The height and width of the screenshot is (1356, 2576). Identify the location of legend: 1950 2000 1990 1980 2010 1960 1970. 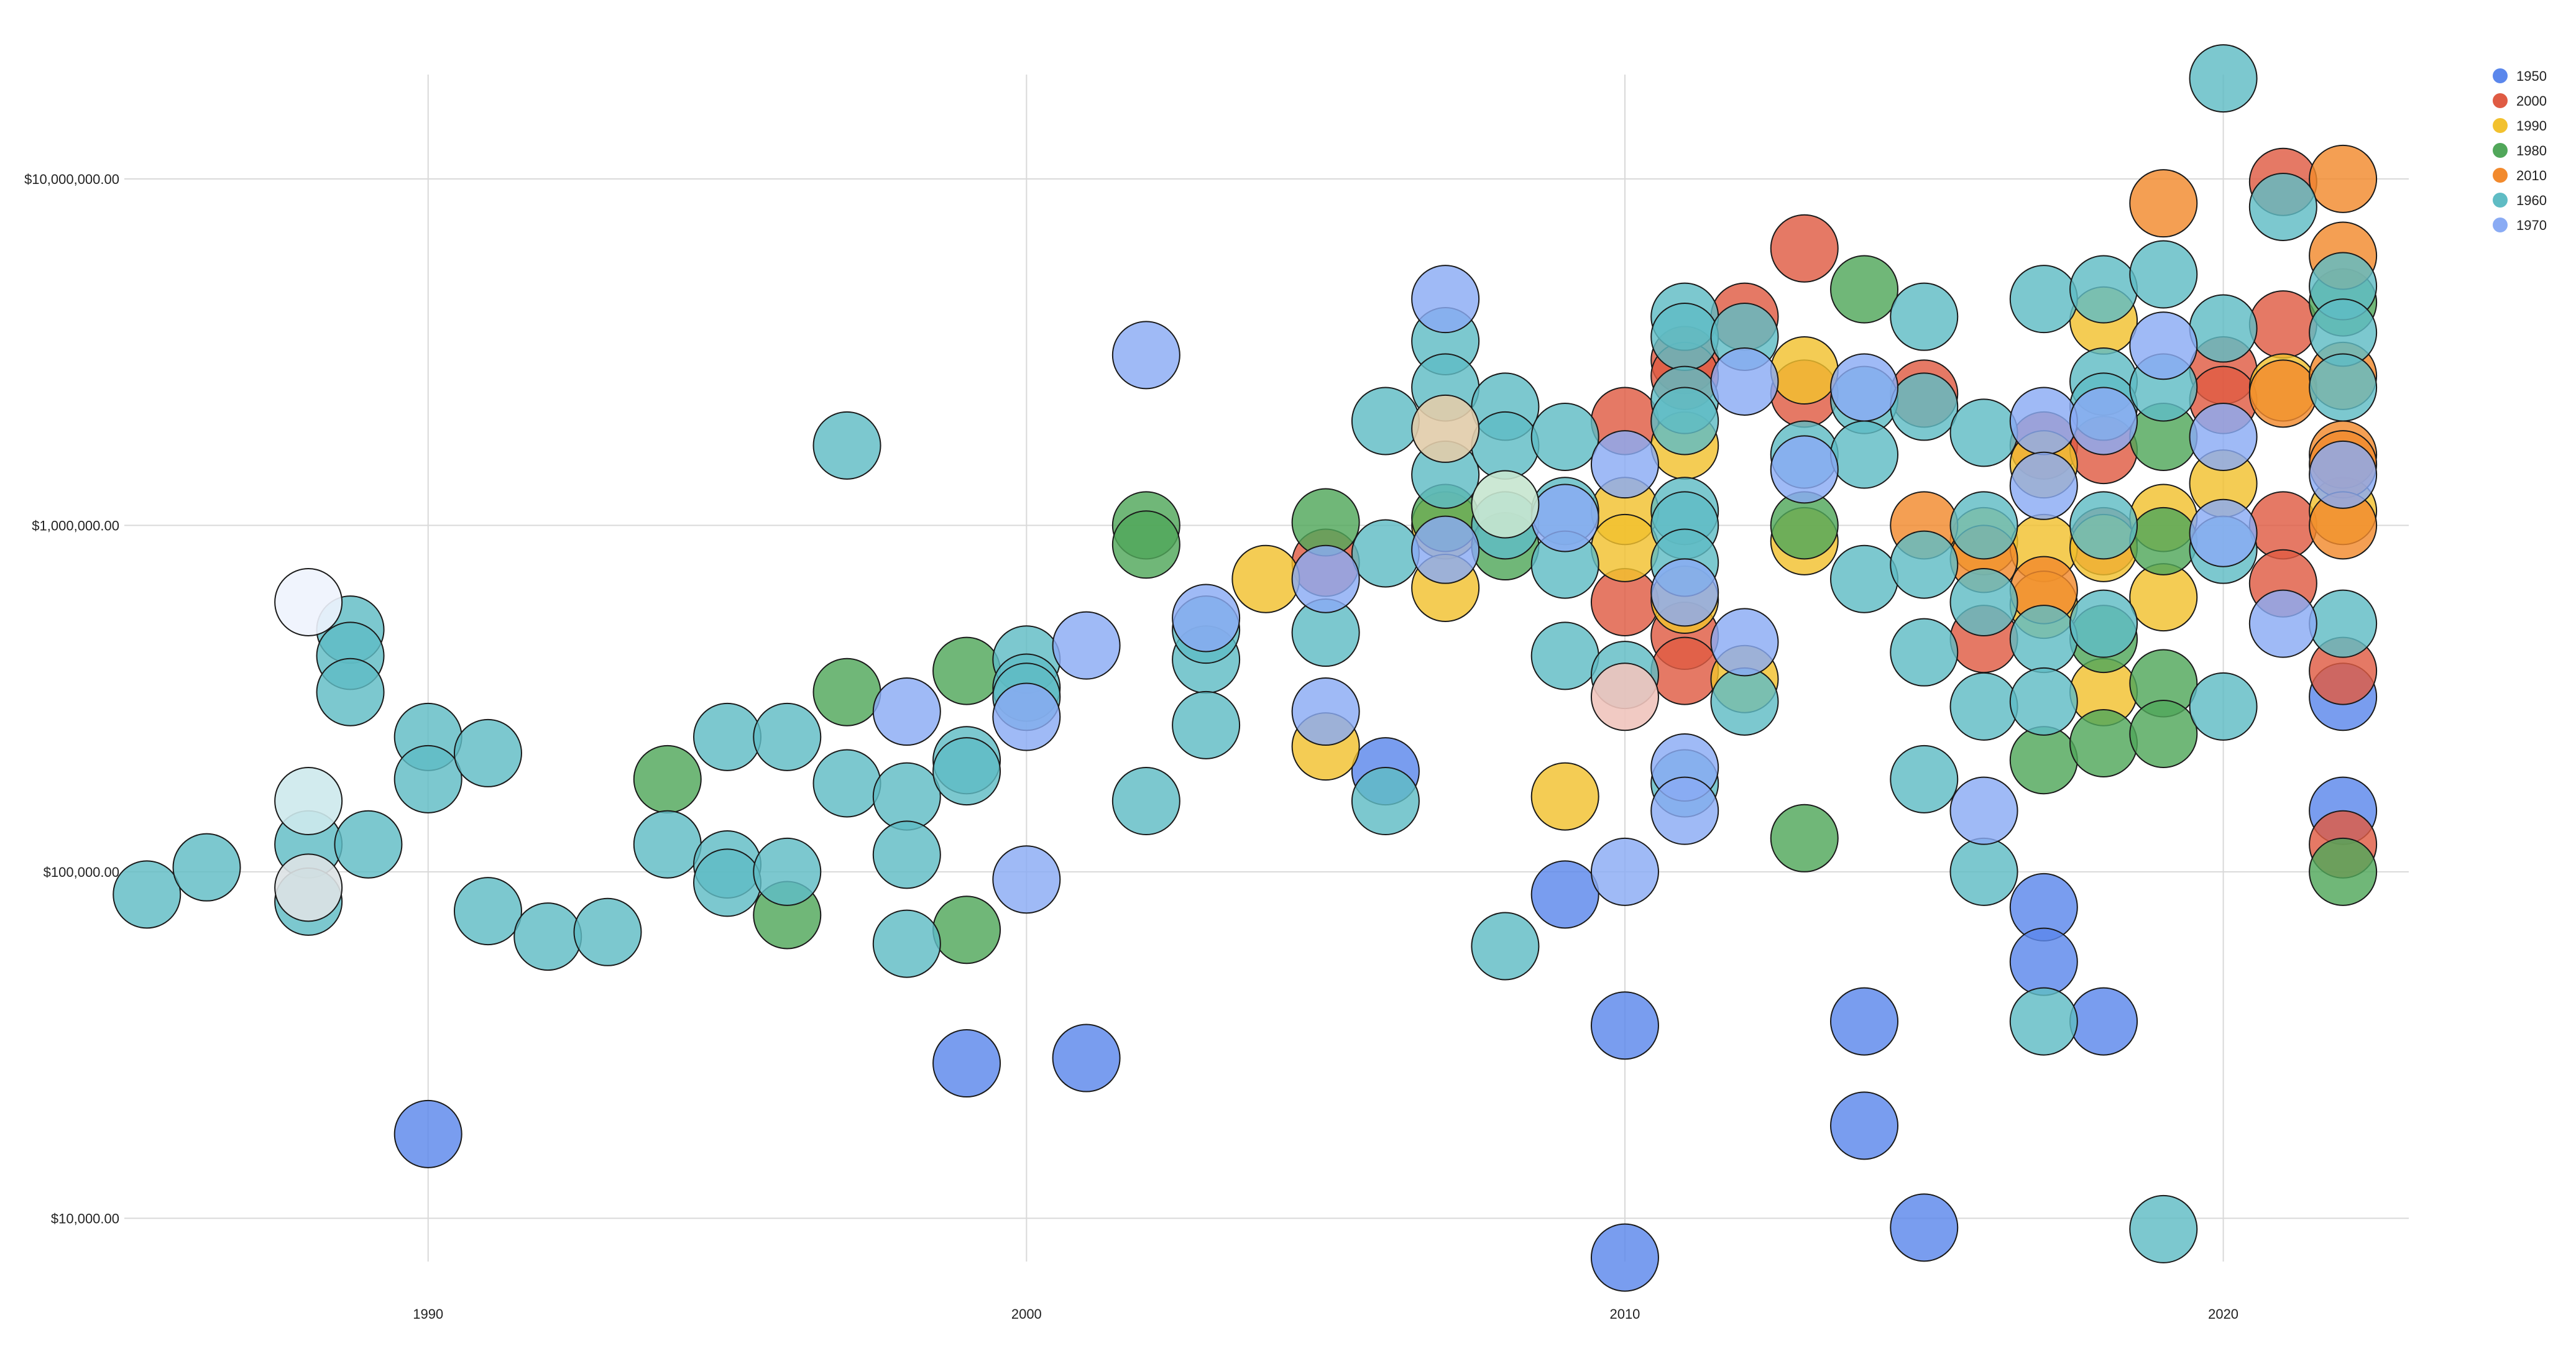
(2520, 150).